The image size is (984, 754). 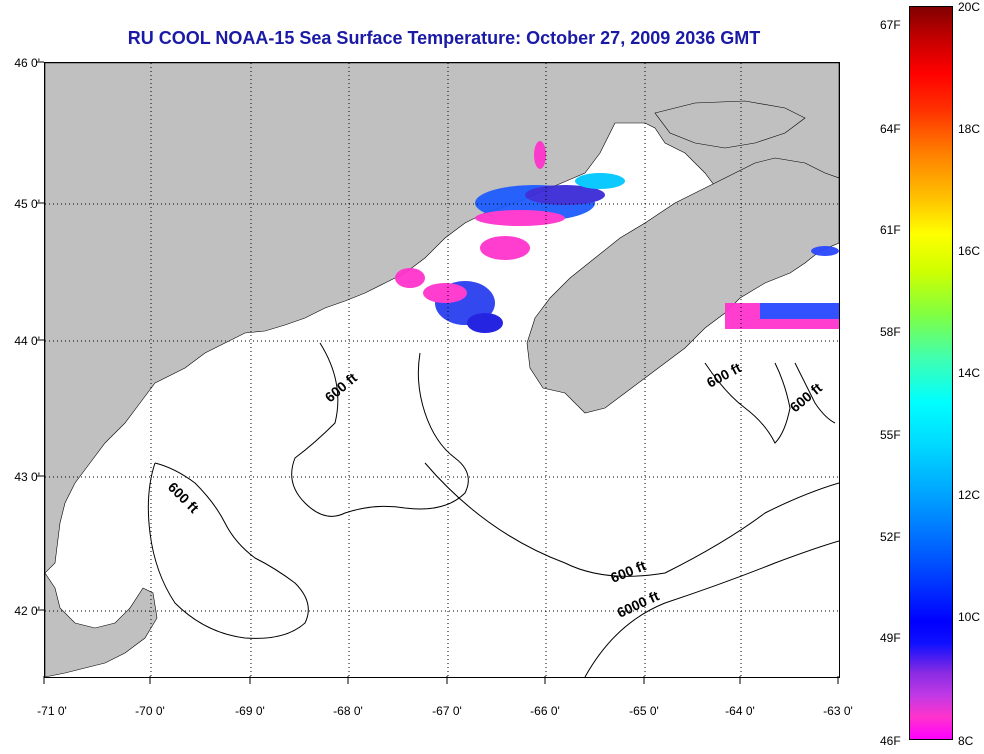 What do you see at coordinates (890, 25) in the screenshot?
I see `colorbar-f-label: 67F` at bounding box center [890, 25].